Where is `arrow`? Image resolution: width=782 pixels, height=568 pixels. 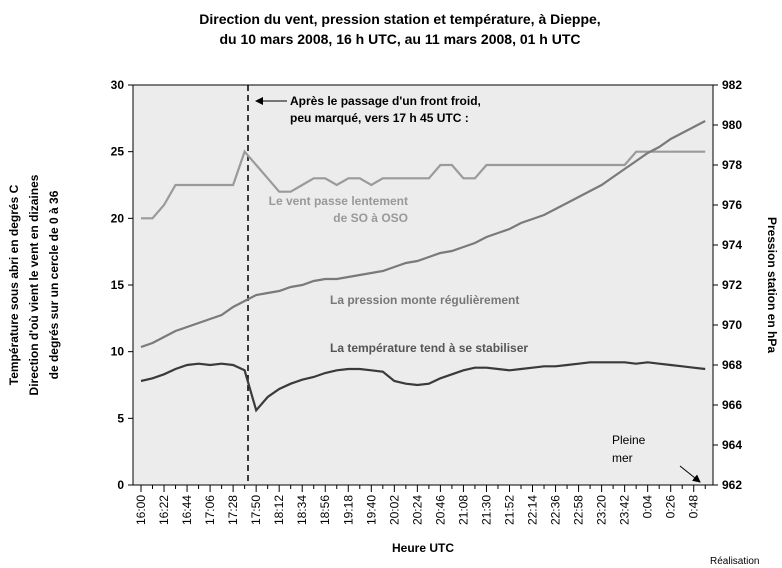 arrow is located at coordinates (690, 474).